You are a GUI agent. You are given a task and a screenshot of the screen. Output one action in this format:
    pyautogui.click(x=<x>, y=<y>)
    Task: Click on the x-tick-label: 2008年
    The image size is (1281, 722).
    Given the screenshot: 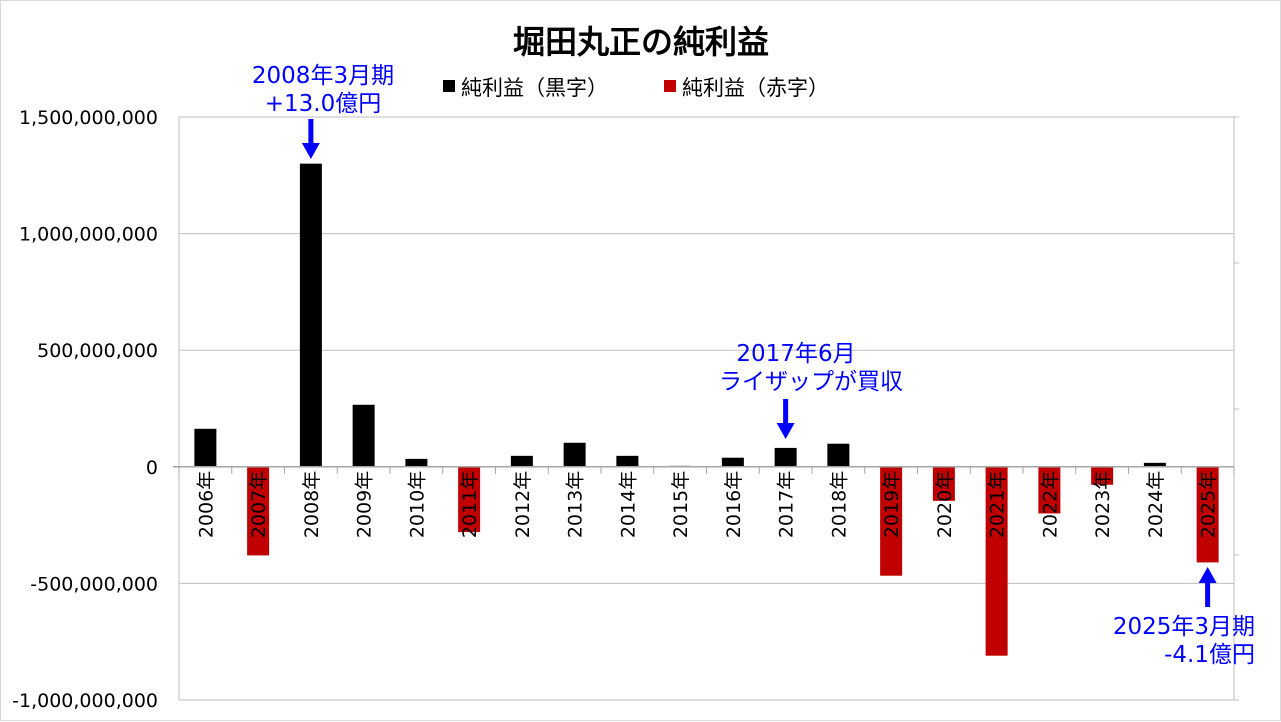 What is the action you would take?
    pyautogui.click(x=312, y=504)
    